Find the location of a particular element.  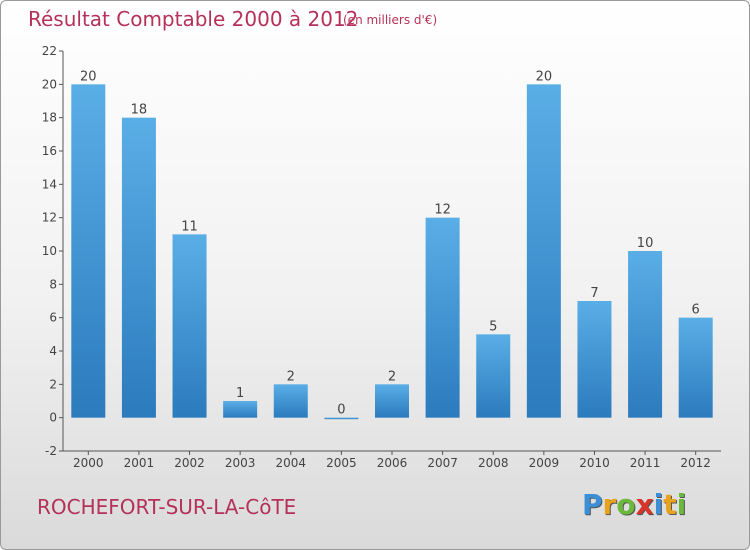

x-tick-label: 2003 is located at coordinates (240, 463).